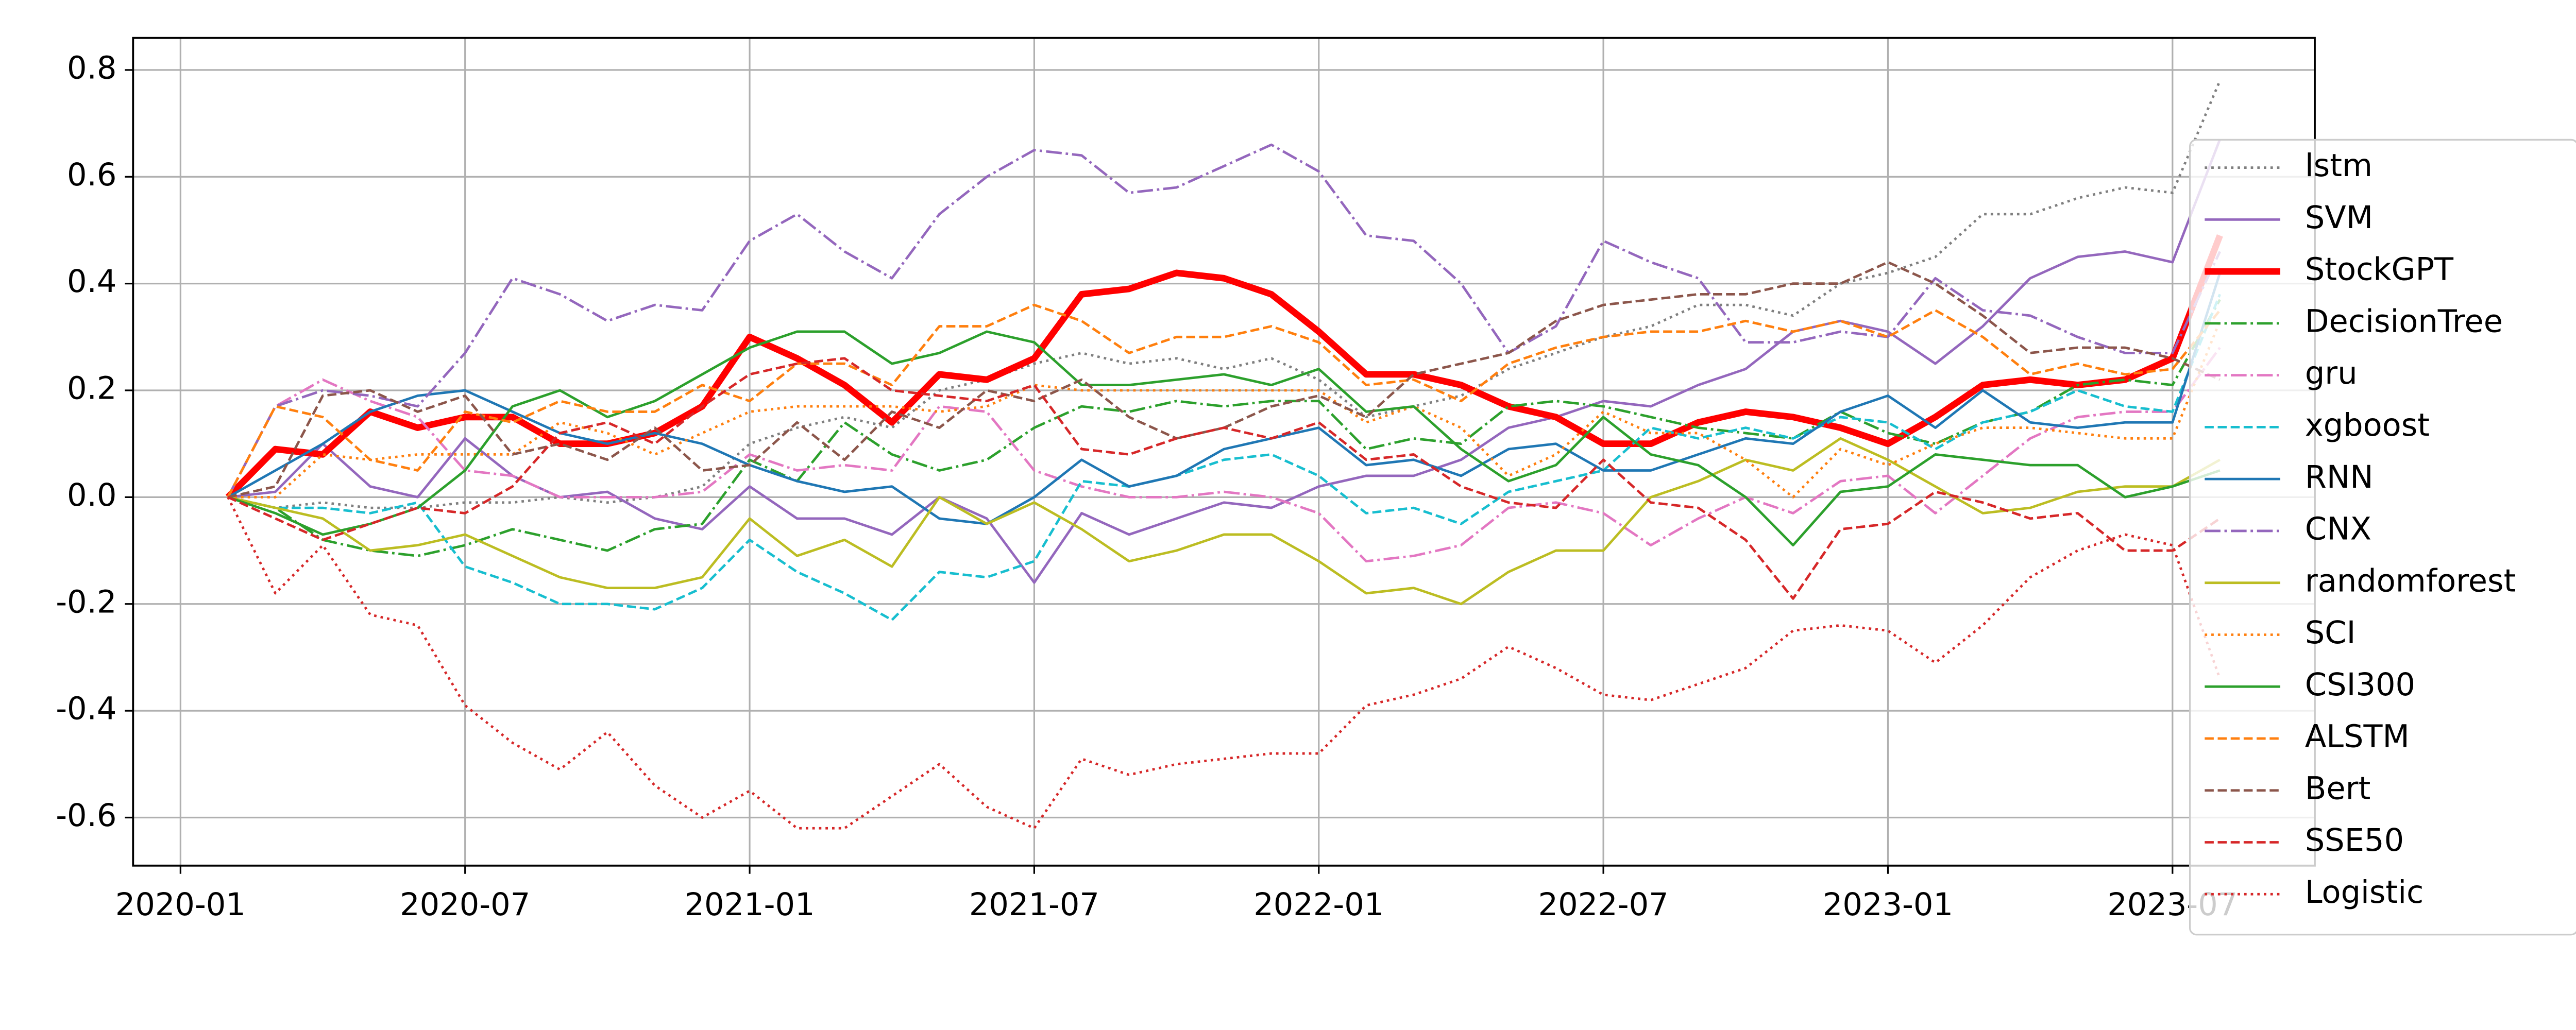  I want to click on legend-label: Logistic, so click(2365, 892).